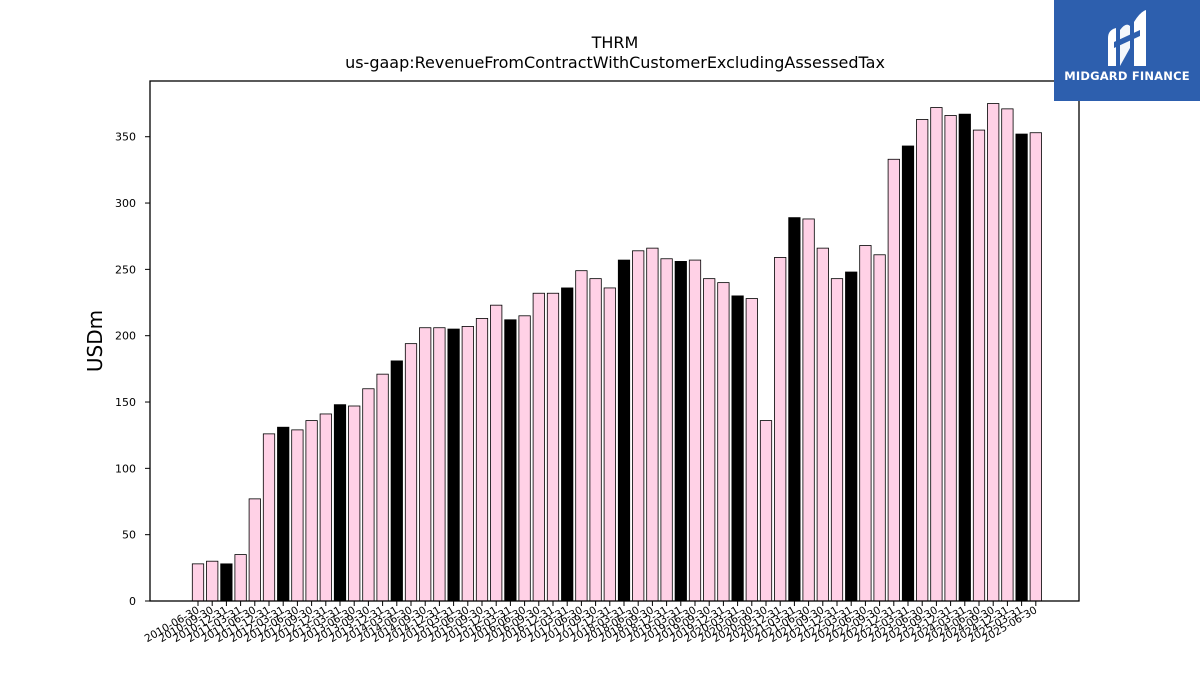  Describe the element at coordinates (129, 535) in the screenshot. I see `y-tick-label: 50` at that location.